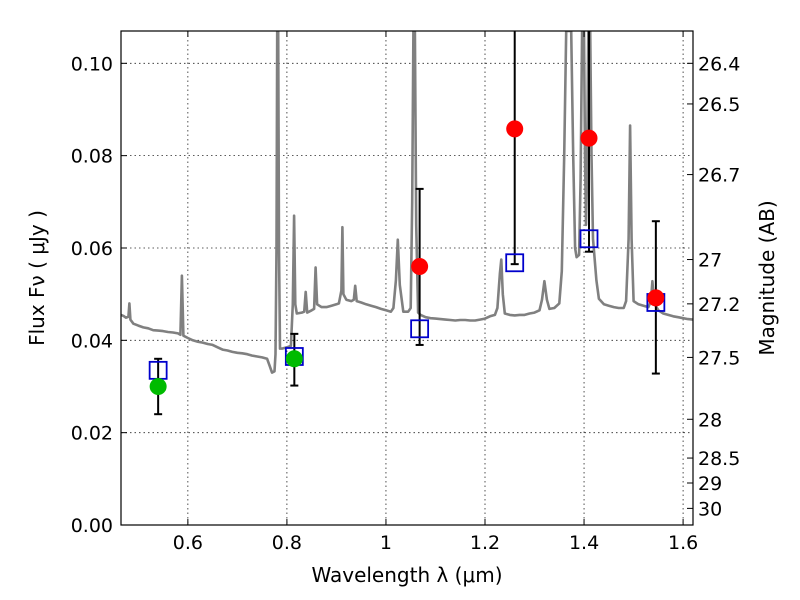 The height and width of the screenshot is (600, 800). Describe the element at coordinates (37, 278) in the screenshot. I see `y-axis-title: Flux Fν ( μJy )` at that location.